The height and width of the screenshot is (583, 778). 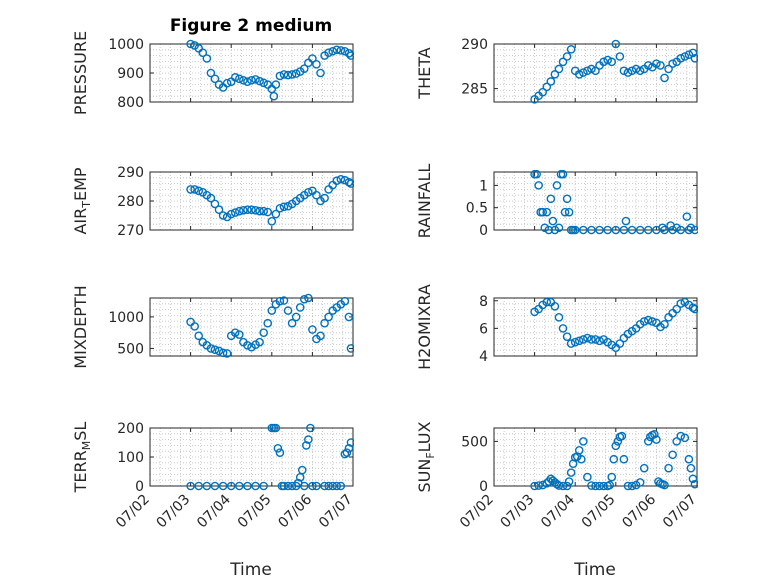 I want to click on y-tick-label: 1000, so click(x=126, y=45).